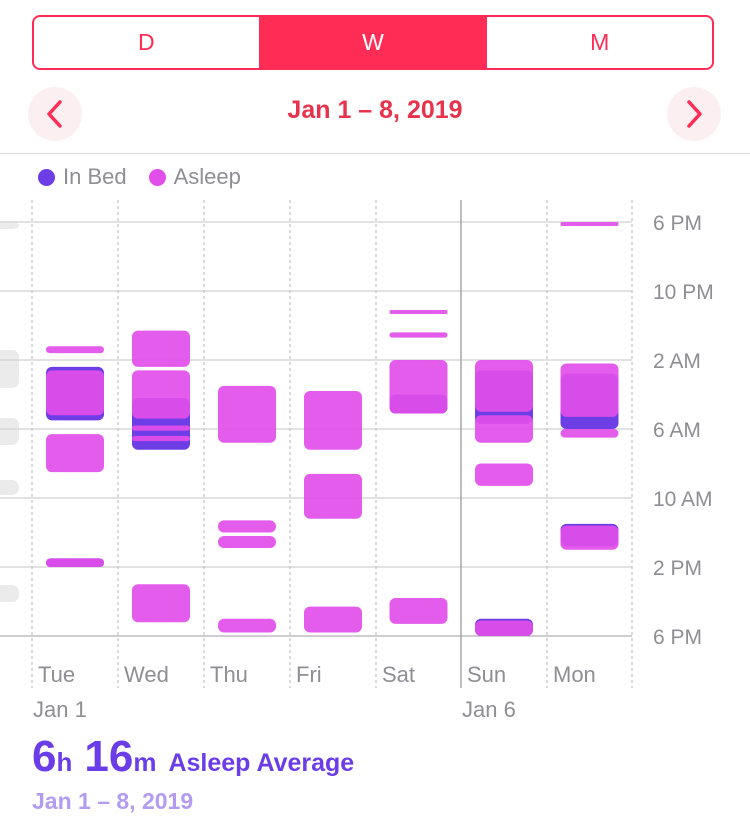 Image resolution: width=750 pixels, height=820 pixels. I want to click on average-hours-unit: h, so click(64, 762).